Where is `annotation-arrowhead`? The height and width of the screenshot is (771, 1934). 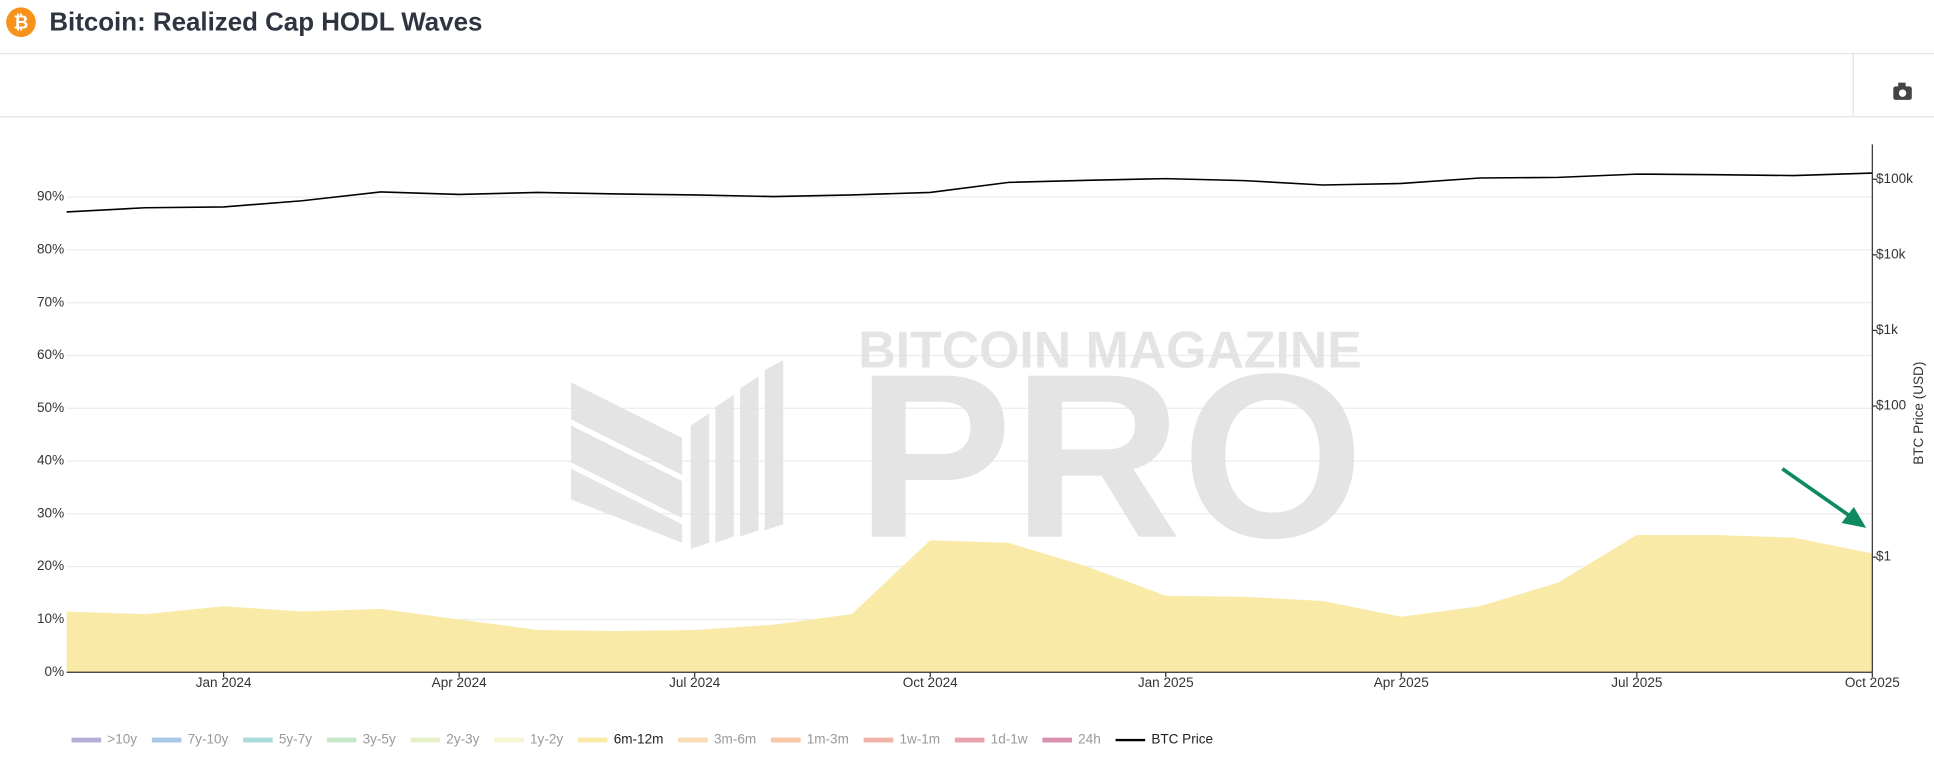 annotation-arrowhead is located at coordinates (1854, 517).